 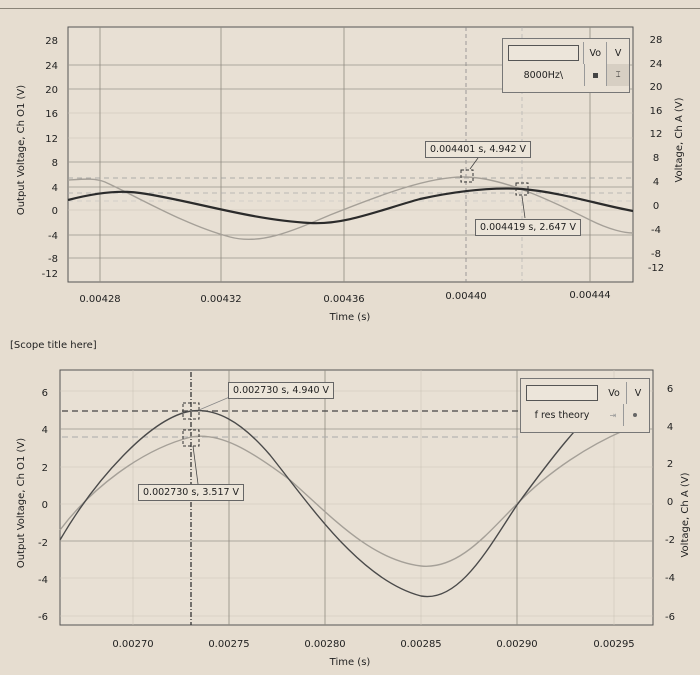 I want to click on dot-marker-icon, so click(x=634, y=415).